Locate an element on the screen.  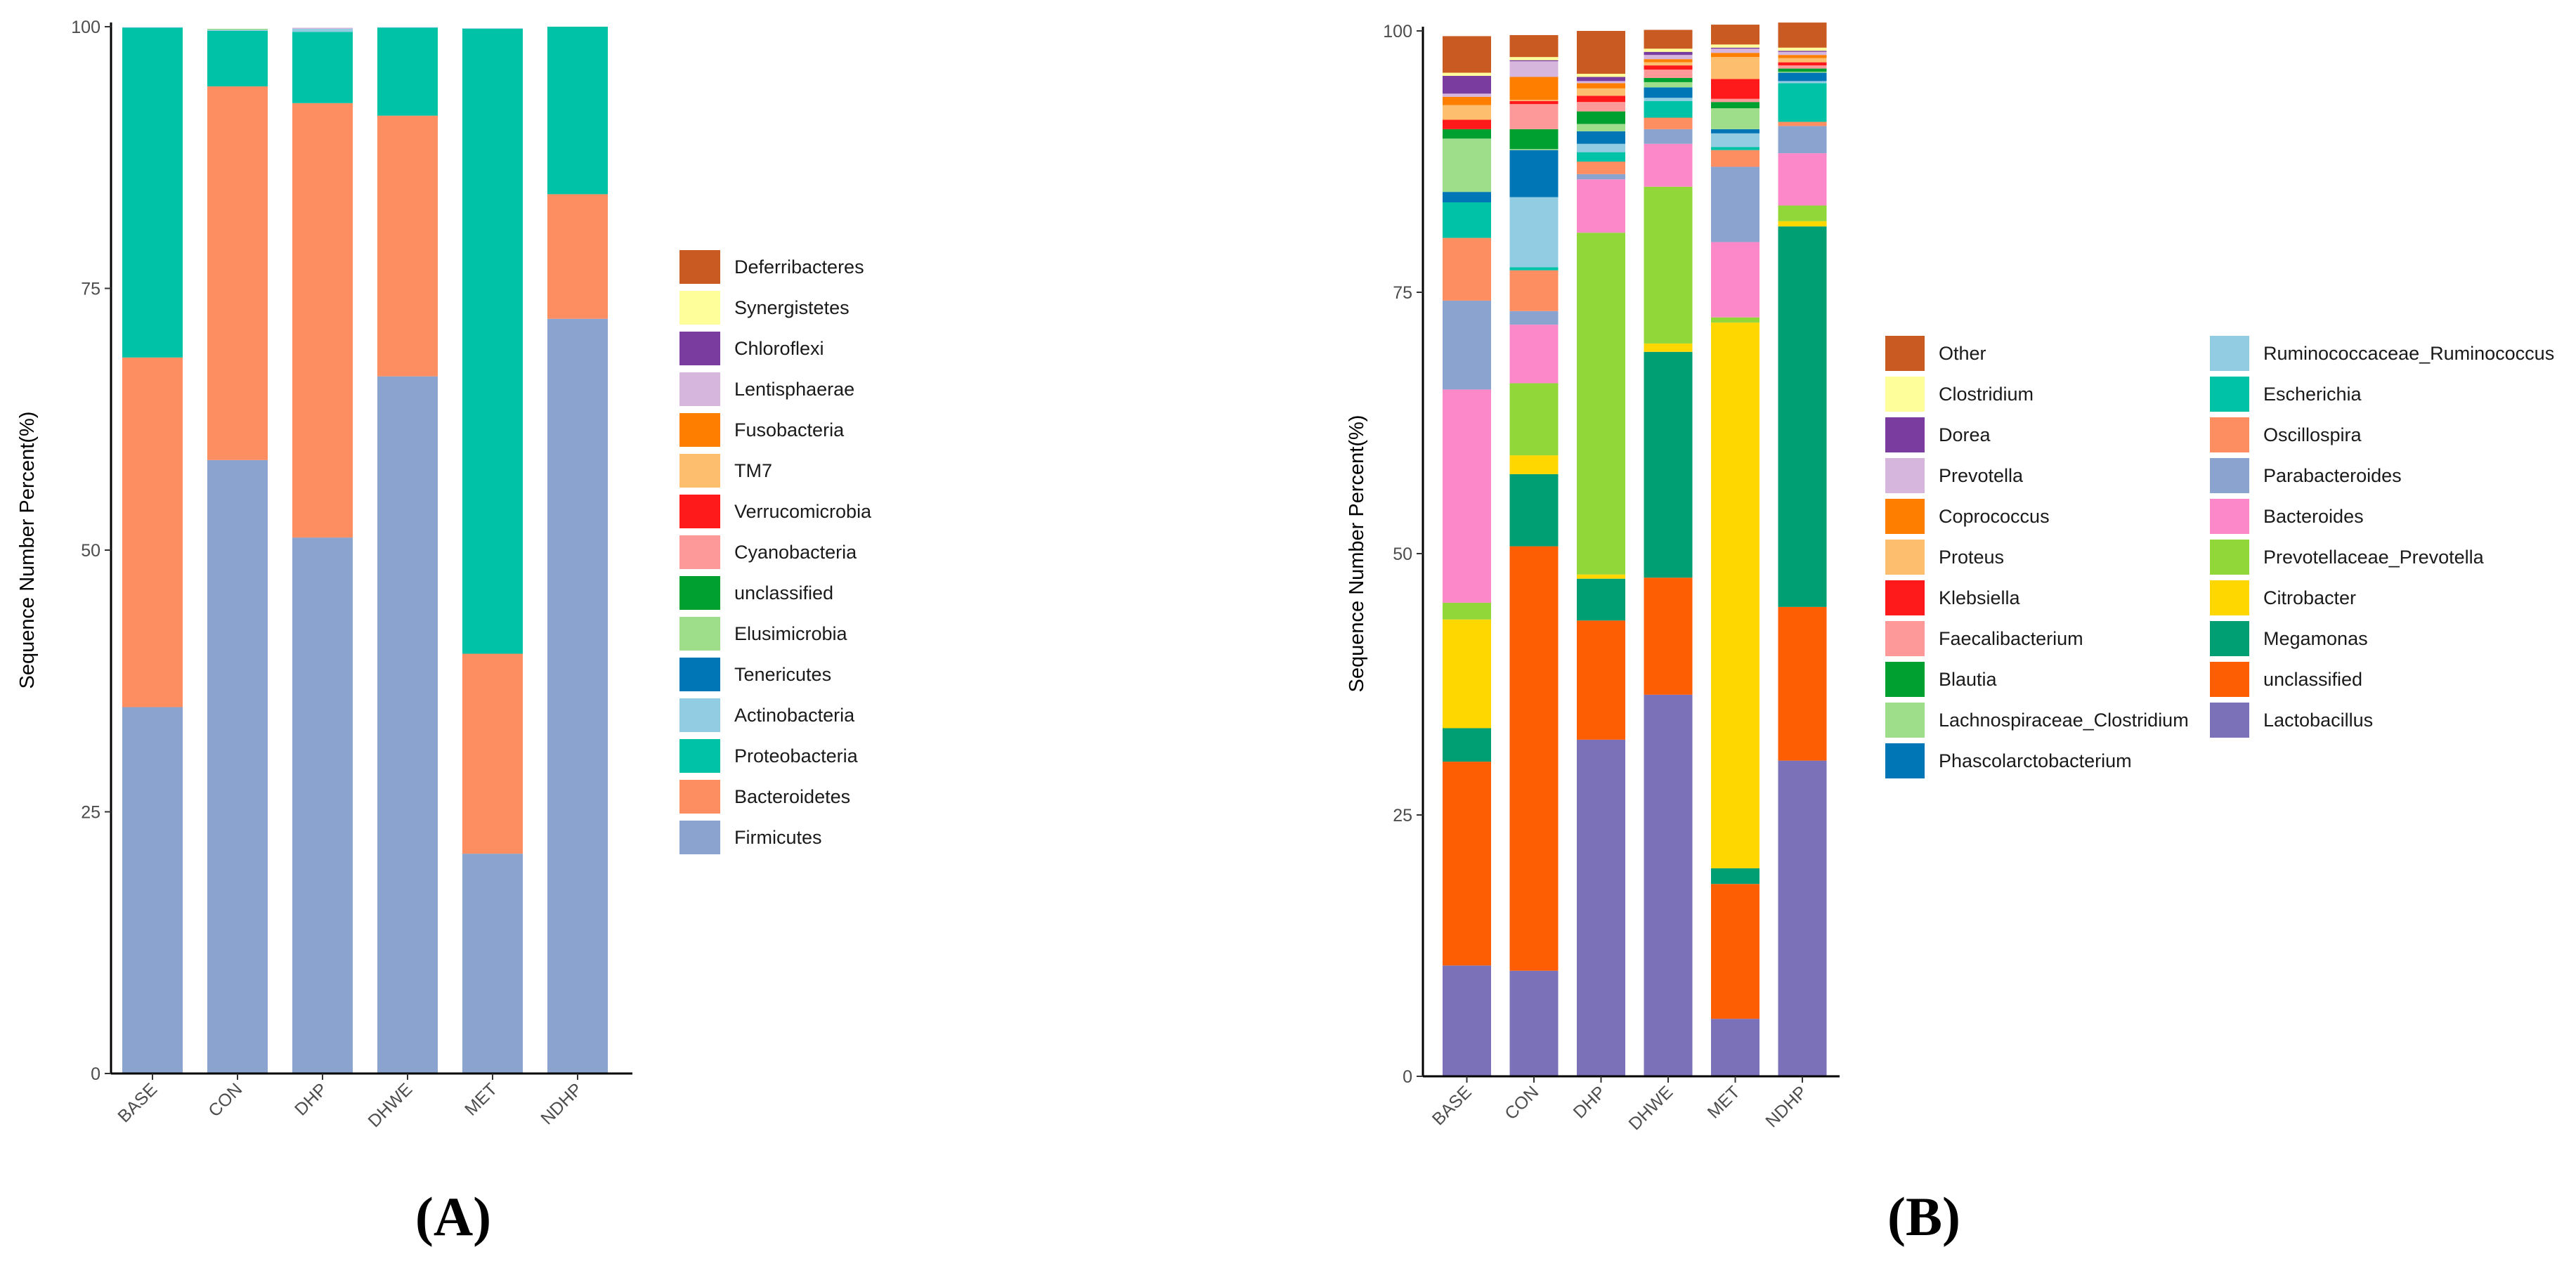
legend-item-dorea: Dorea is located at coordinates (1938, 435).